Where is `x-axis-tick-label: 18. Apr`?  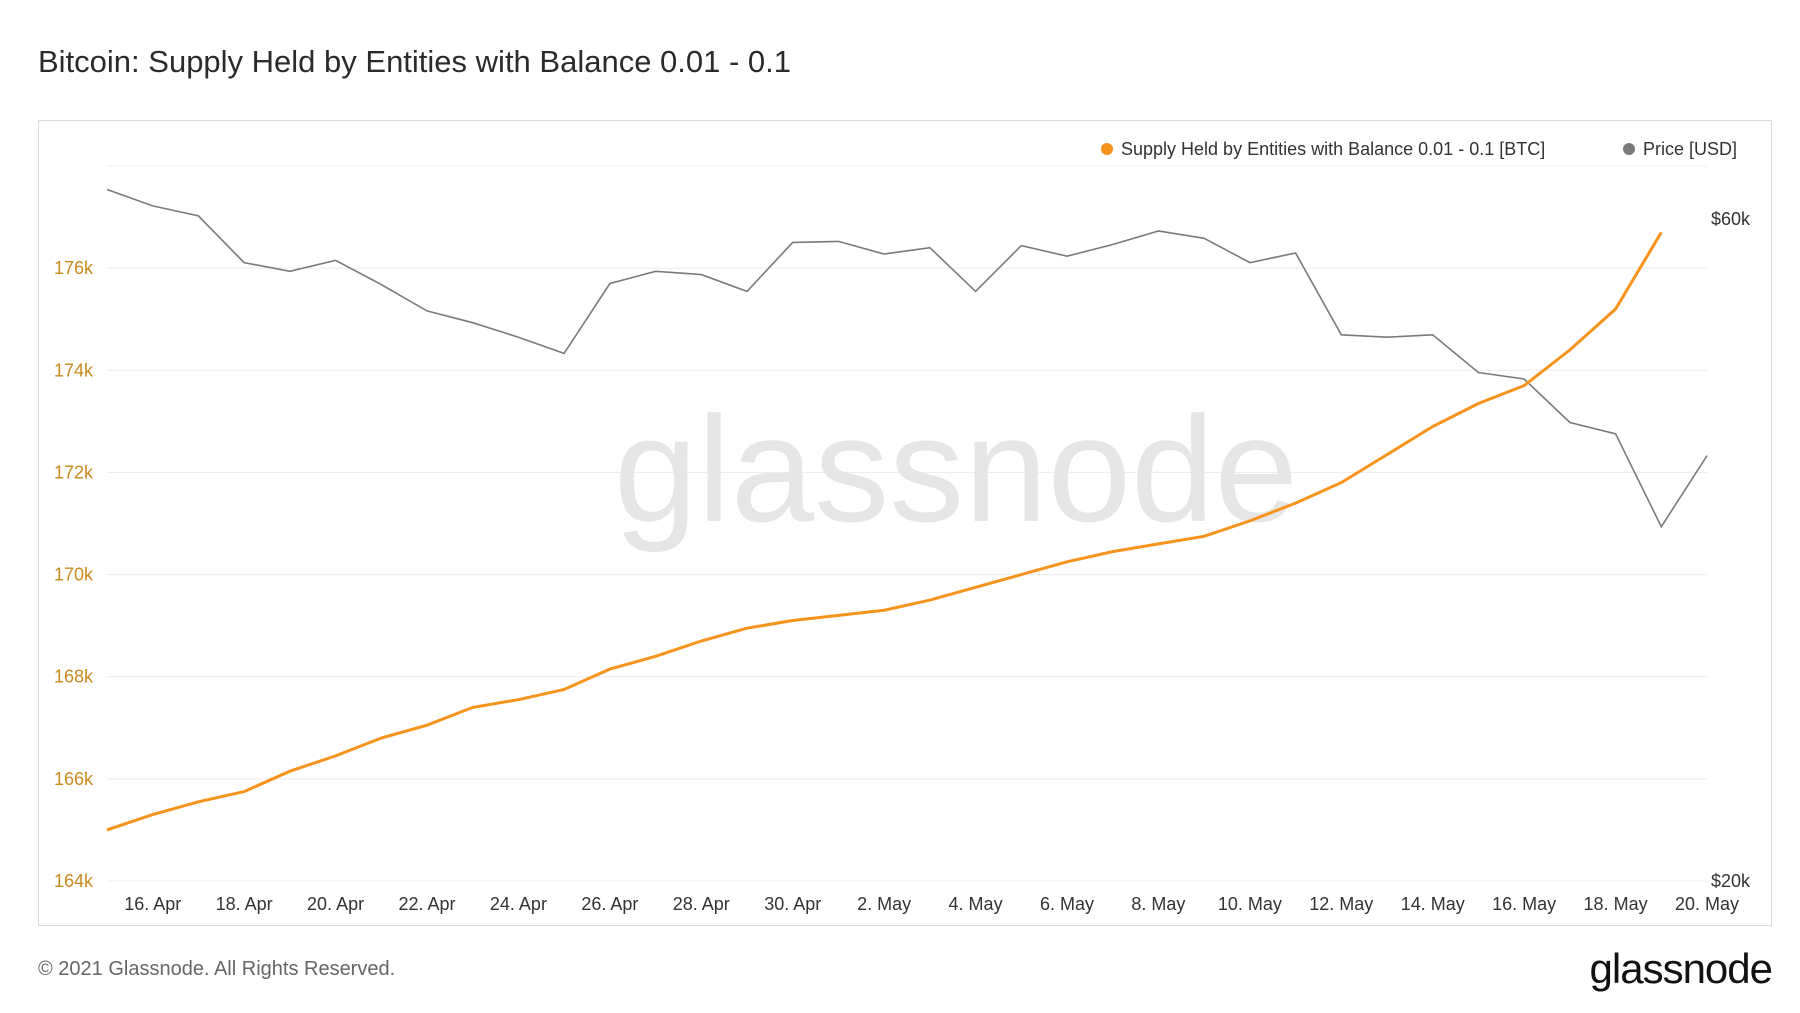 x-axis-tick-label: 18. Apr is located at coordinates (244, 904).